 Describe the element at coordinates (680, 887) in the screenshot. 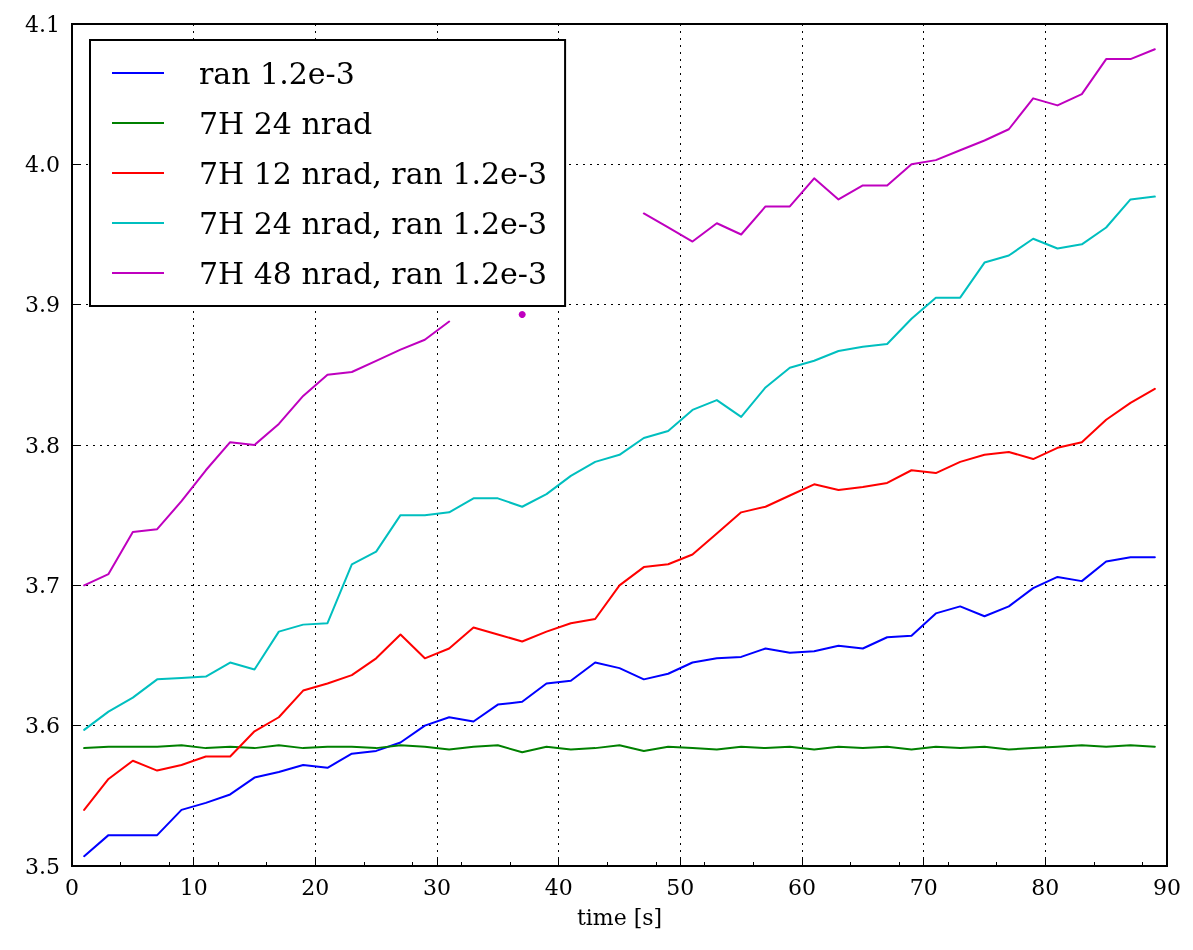

I see `x-tick-label: 50` at that location.